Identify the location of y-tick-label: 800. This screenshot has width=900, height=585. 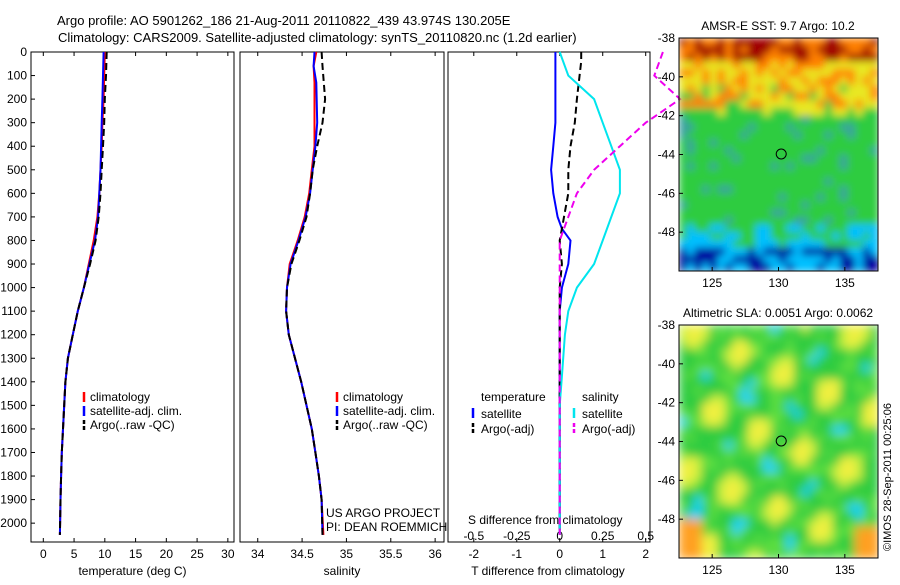
(17, 240).